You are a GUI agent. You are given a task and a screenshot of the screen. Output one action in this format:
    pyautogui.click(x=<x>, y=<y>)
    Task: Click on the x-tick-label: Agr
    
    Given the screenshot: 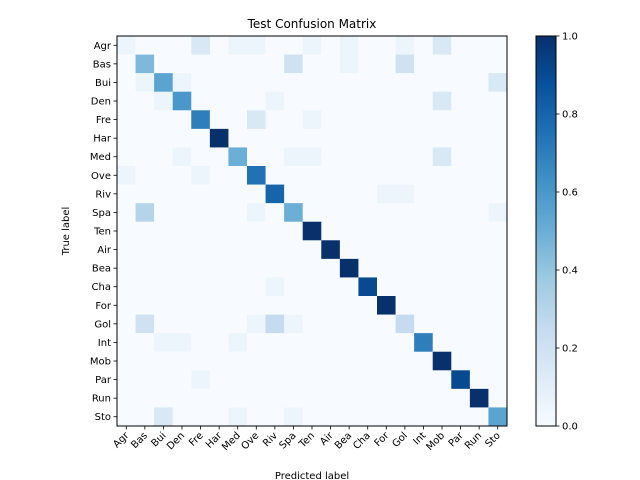 What is the action you would take?
    pyautogui.click(x=121, y=440)
    